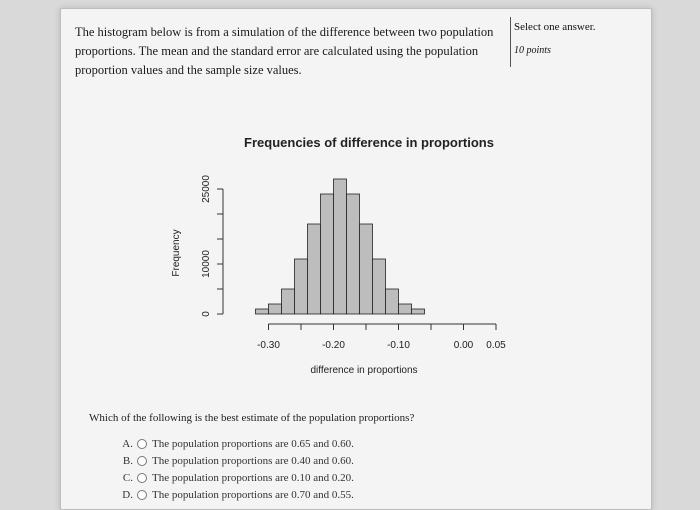 This screenshot has height=510, width=700. What do you see at coordinates (127, 478) in the screenshot?
I see `option-letter: C.` at bounding box center [127, 478].